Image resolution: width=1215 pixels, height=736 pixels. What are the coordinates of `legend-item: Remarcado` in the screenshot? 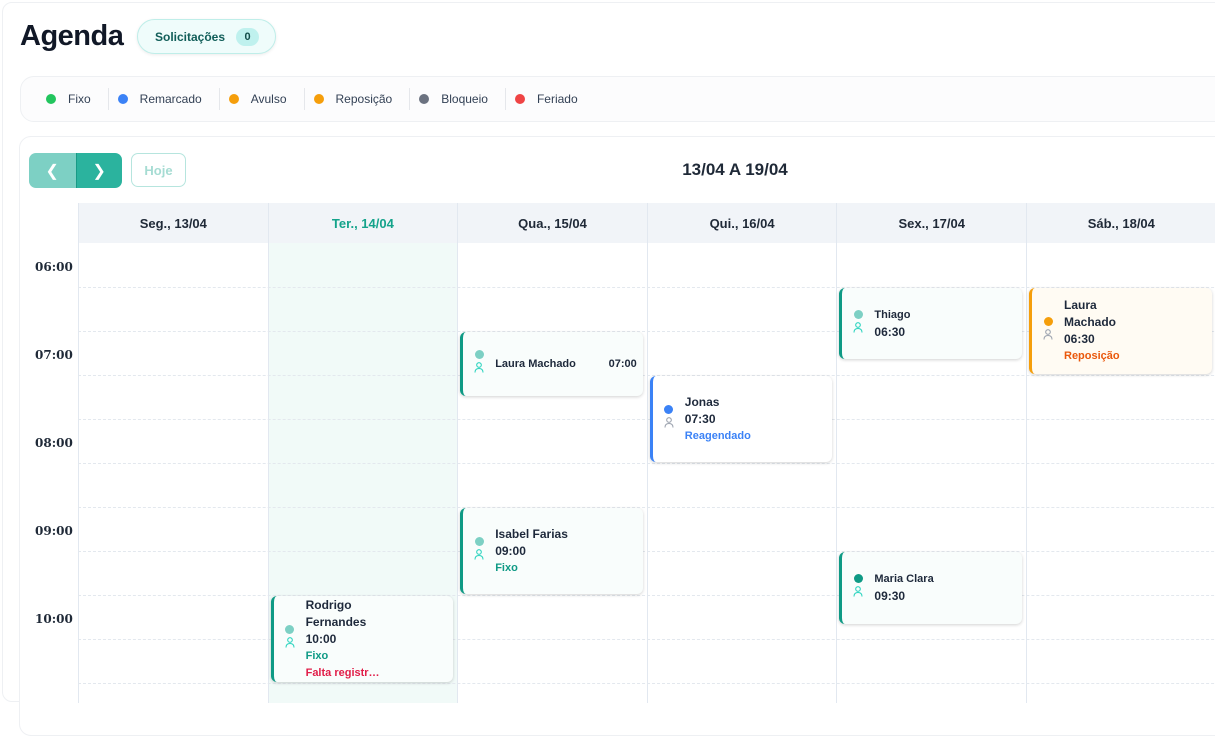 It's located at (164, 99).